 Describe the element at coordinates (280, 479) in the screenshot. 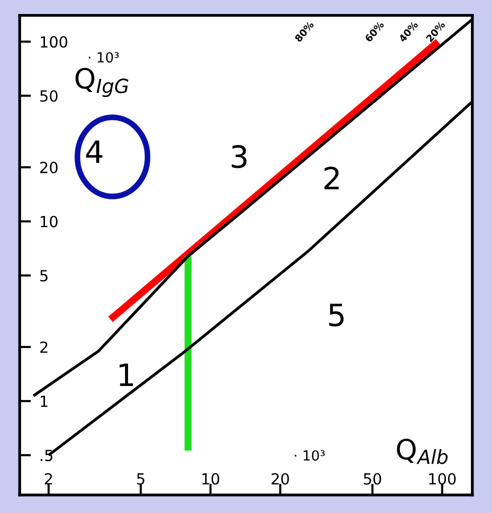

I see `x-tick-label: 20` at that location.